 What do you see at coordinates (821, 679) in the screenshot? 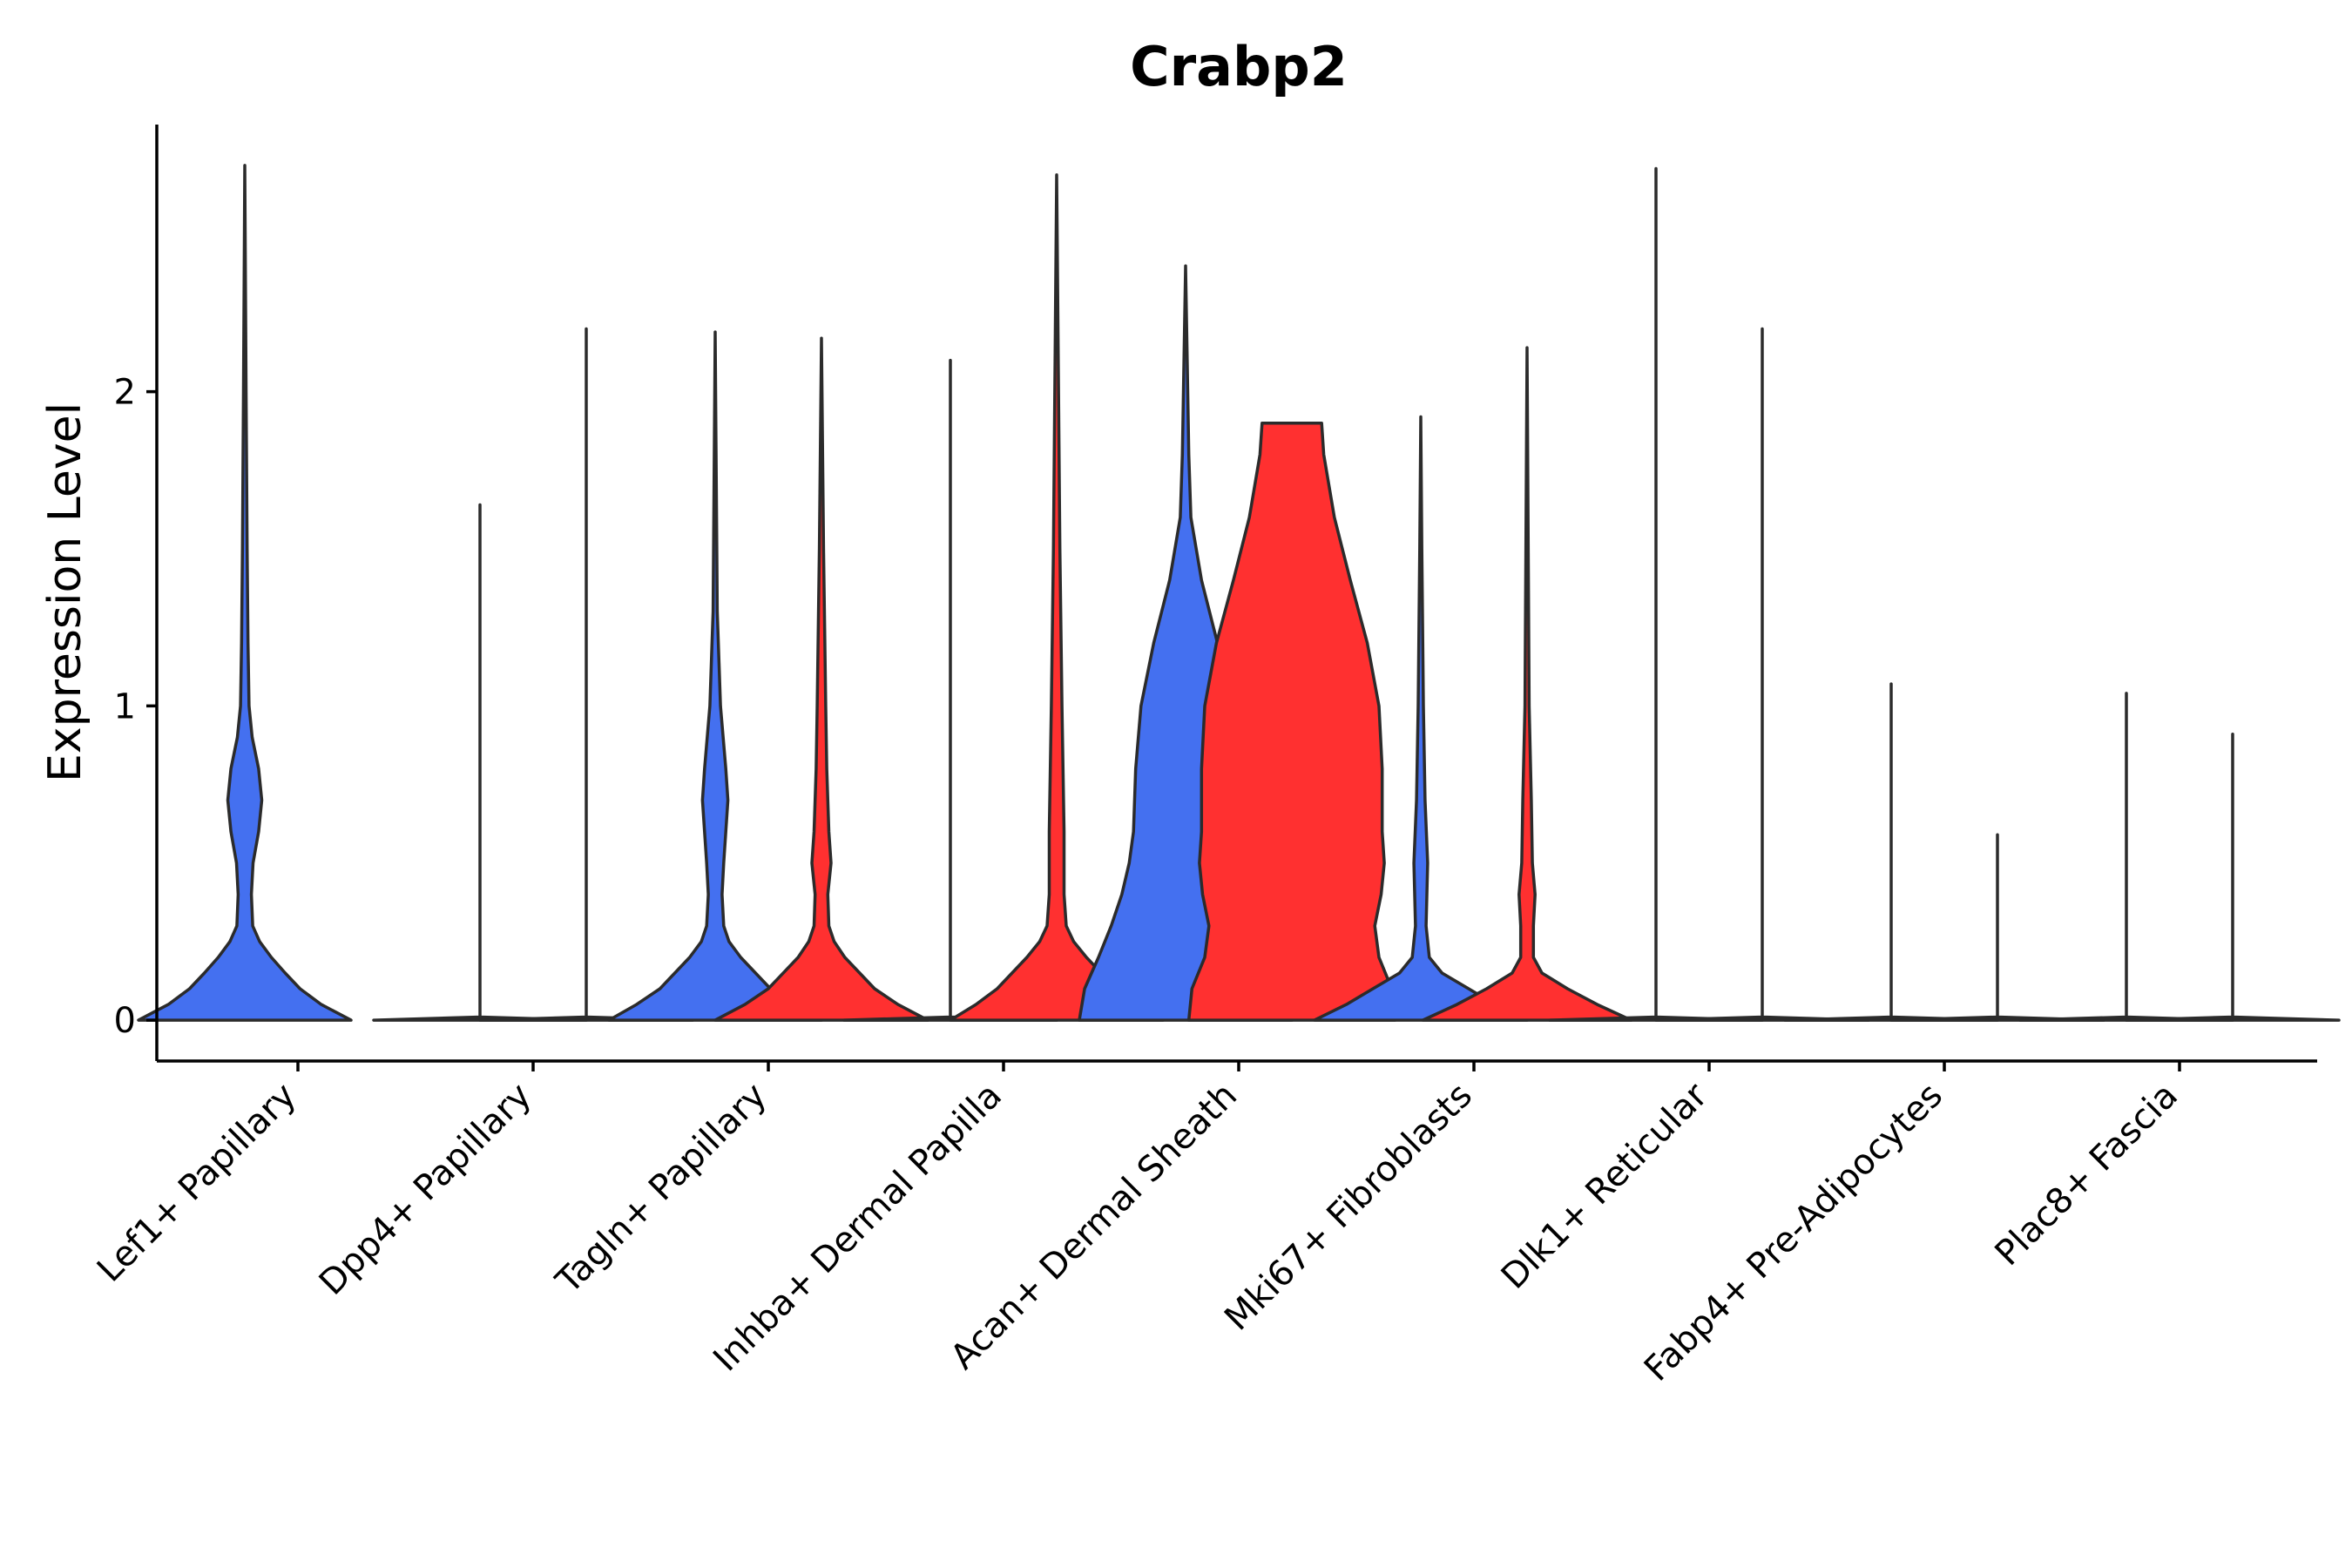
I see `violin-tagln-papillary-right` at bounding box center [821, 679].